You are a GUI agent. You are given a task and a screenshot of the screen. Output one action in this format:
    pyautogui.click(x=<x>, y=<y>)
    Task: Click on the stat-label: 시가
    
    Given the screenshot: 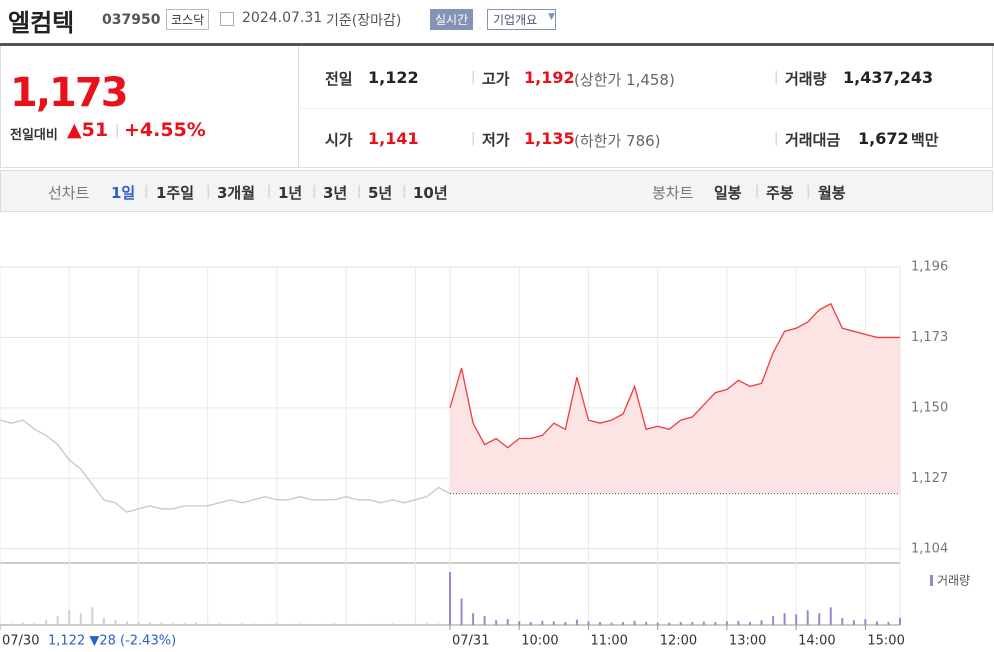 What is the action you would take?
    pyautogui.click(x=339, y=140)
    